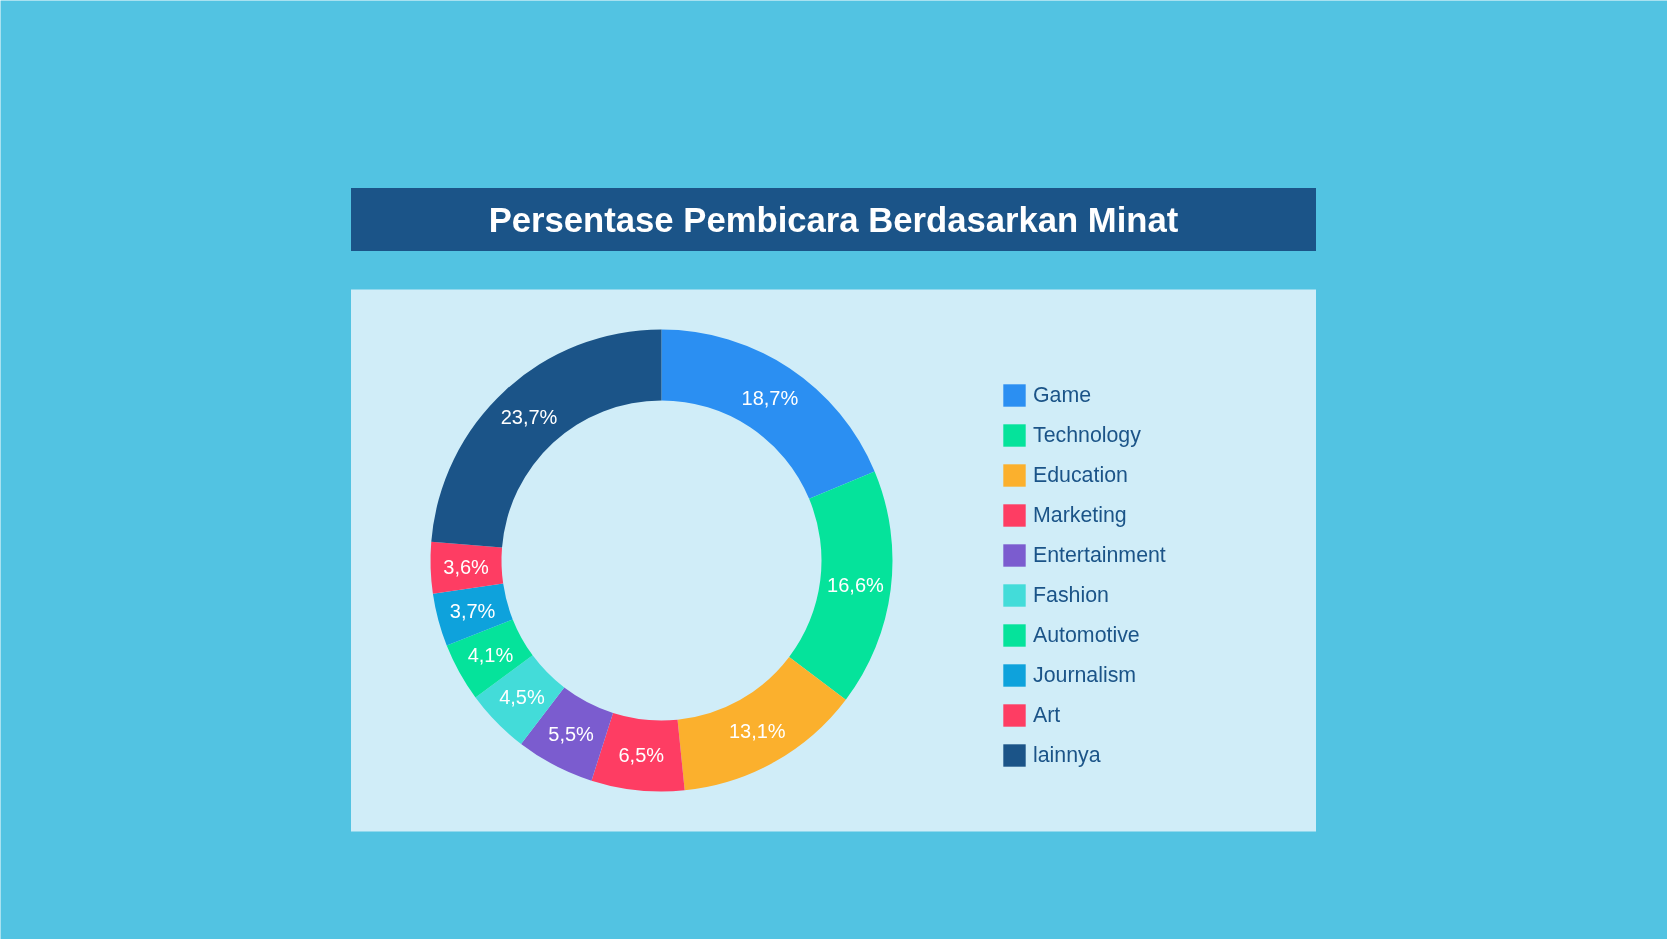 The image size is (1667, 939). What do you see at coordinates (1085, 675) in the screenshot?
I see `legend-label: Journalism` at bounding box center [1085, 675].